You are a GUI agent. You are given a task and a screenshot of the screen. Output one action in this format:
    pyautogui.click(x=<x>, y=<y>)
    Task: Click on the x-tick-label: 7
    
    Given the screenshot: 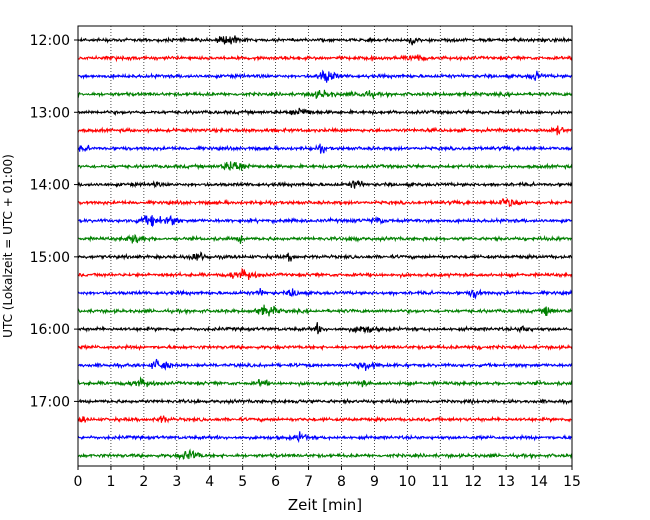 What is the action you would take?
    pyautogui.click(x=308, y=482)
    